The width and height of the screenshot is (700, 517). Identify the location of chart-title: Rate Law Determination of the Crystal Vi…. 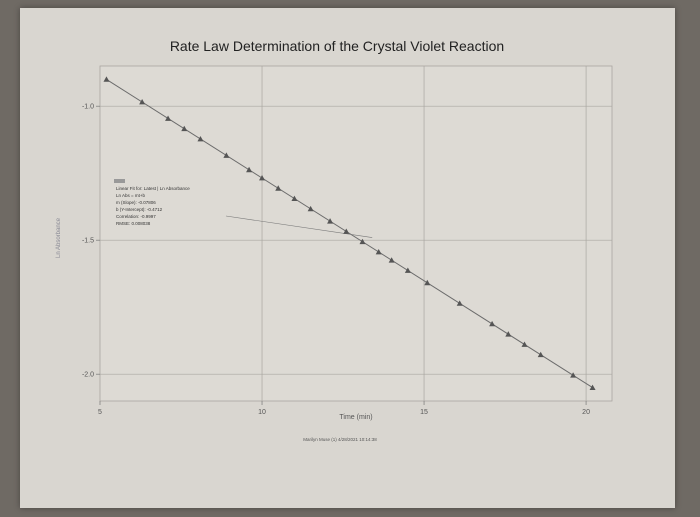
(337, 46).